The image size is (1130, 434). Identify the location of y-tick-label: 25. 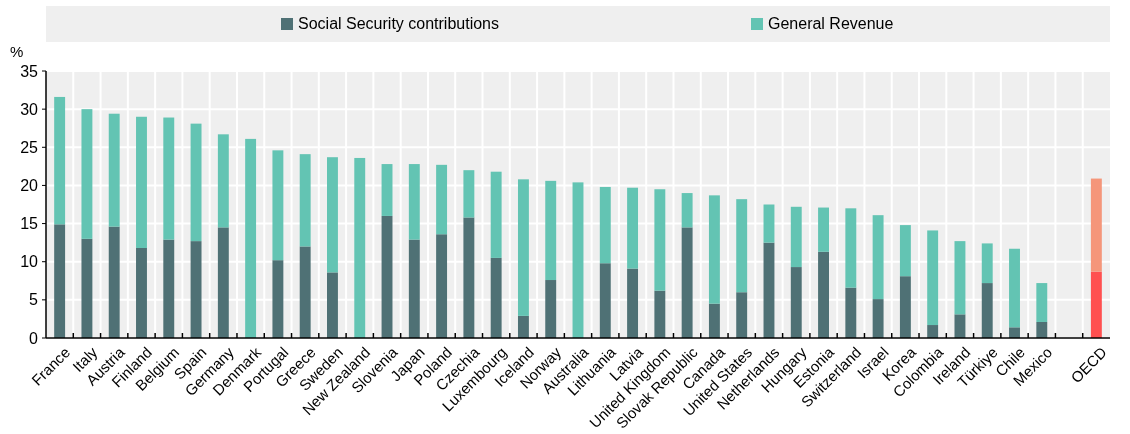
(29, 147).